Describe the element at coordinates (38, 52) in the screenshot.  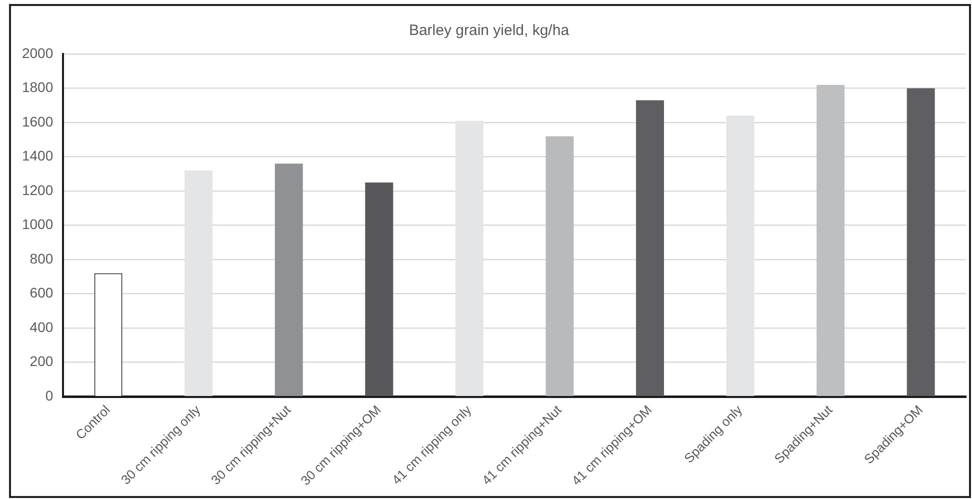
I see `y-tick-label: 2000` at that location.